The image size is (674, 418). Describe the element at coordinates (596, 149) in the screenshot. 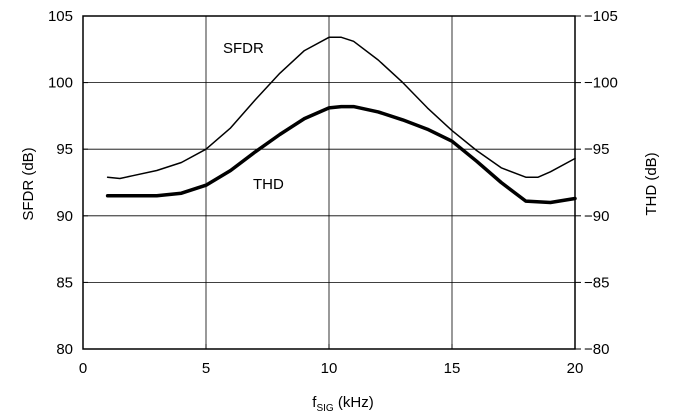

I see `y-right-tick-label: −95` at that location.